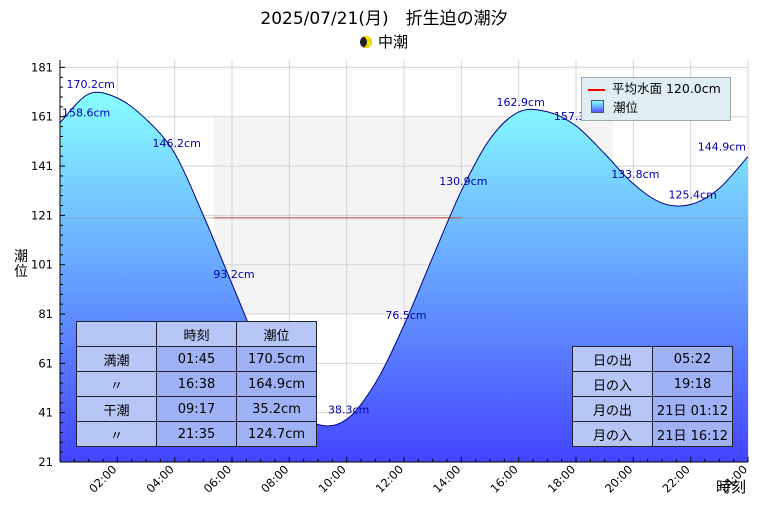  What do you see at coordinates (91, 84) in the screenshot?
I see `tide-value-label: 170.2cm` at bounding box center [91, 84].